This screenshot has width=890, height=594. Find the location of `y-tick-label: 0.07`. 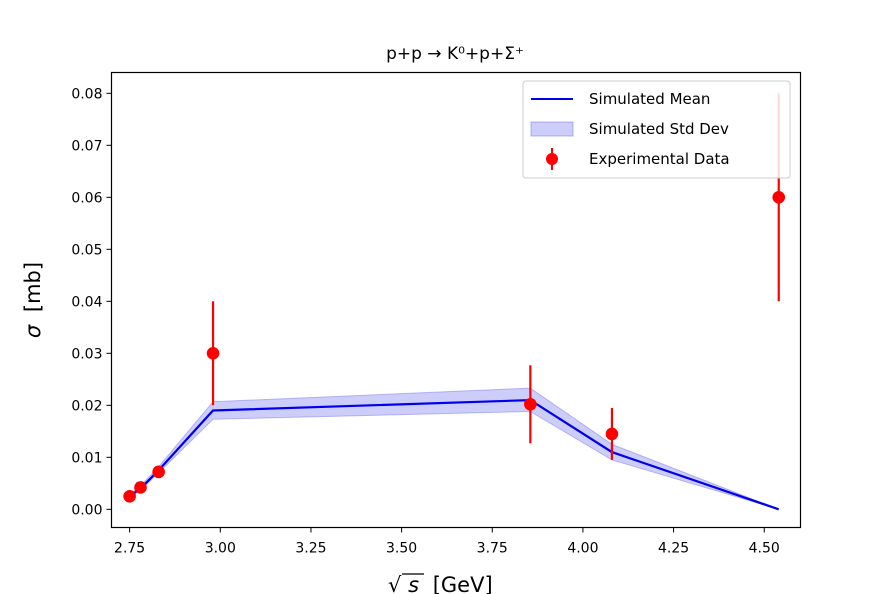

y-tick-label: 0.07 is located at coordinates (86, 146).